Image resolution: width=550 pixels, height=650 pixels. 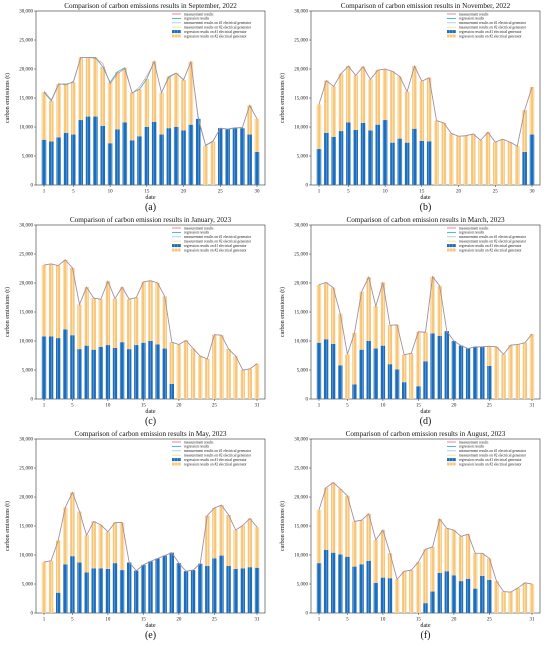 I want to click on panel-caption: (f), so click(x=426, y=635).